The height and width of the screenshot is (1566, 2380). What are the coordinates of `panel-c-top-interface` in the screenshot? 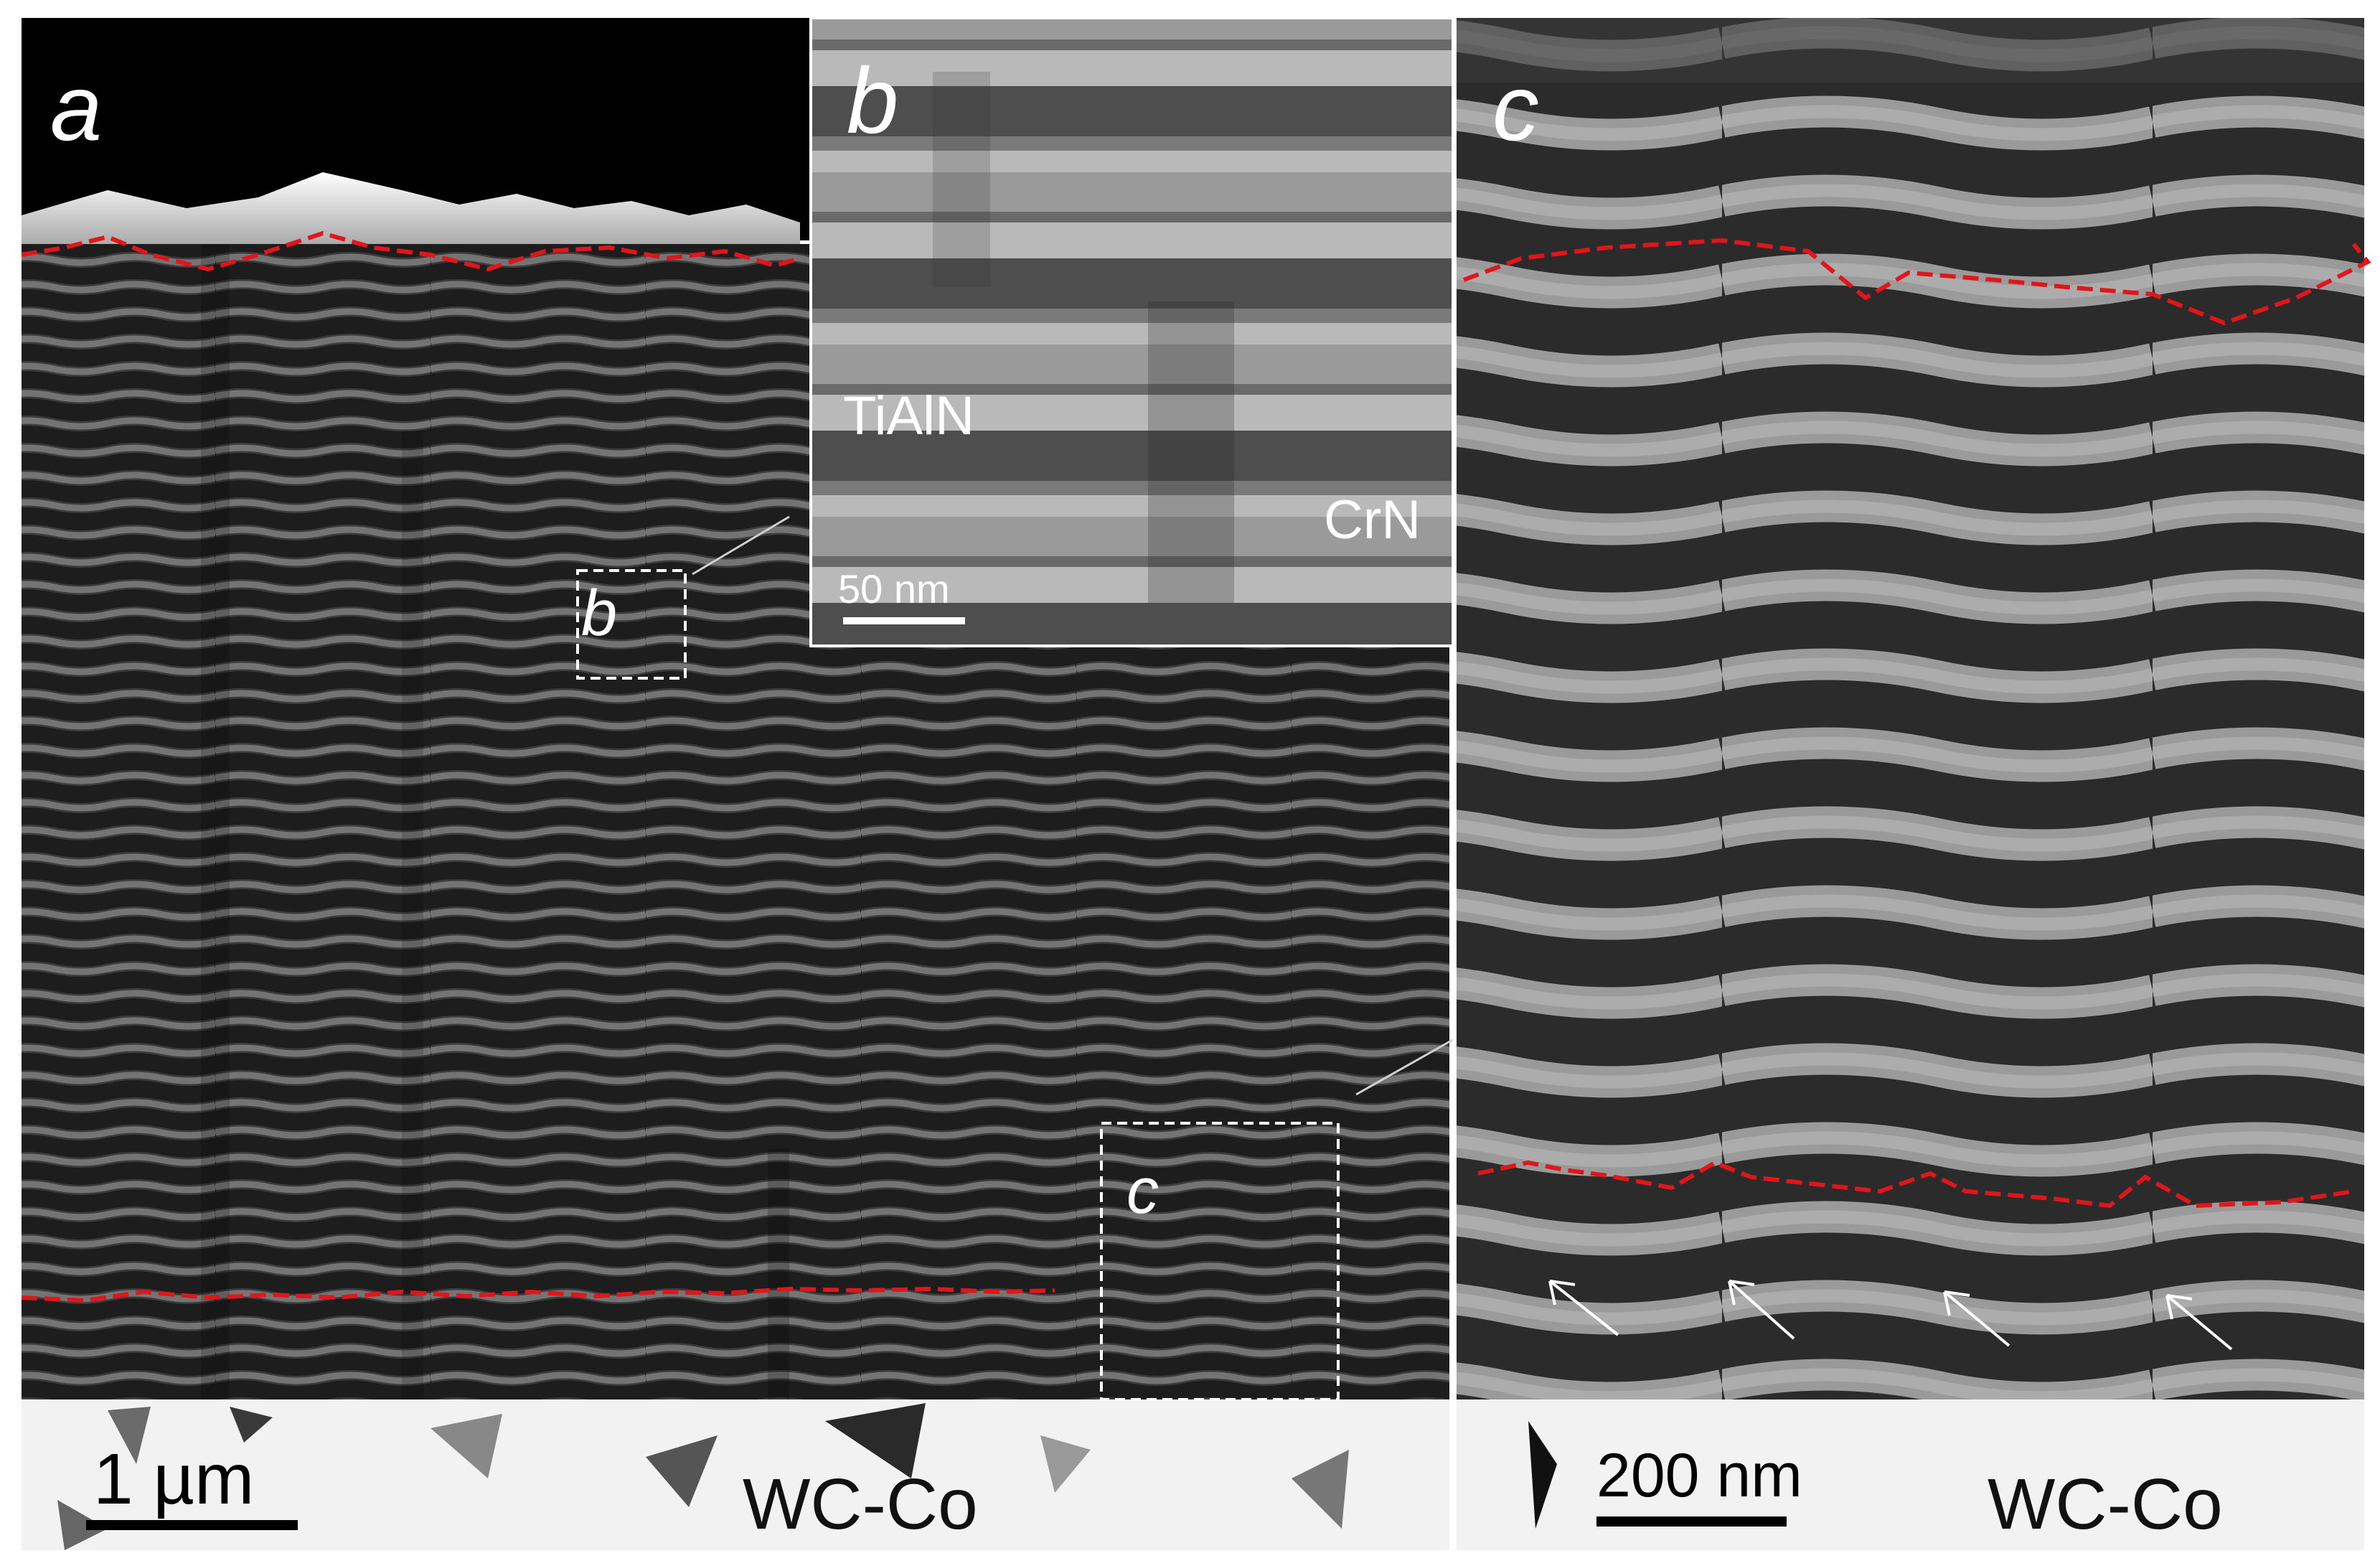 It's located at (1916, 282).